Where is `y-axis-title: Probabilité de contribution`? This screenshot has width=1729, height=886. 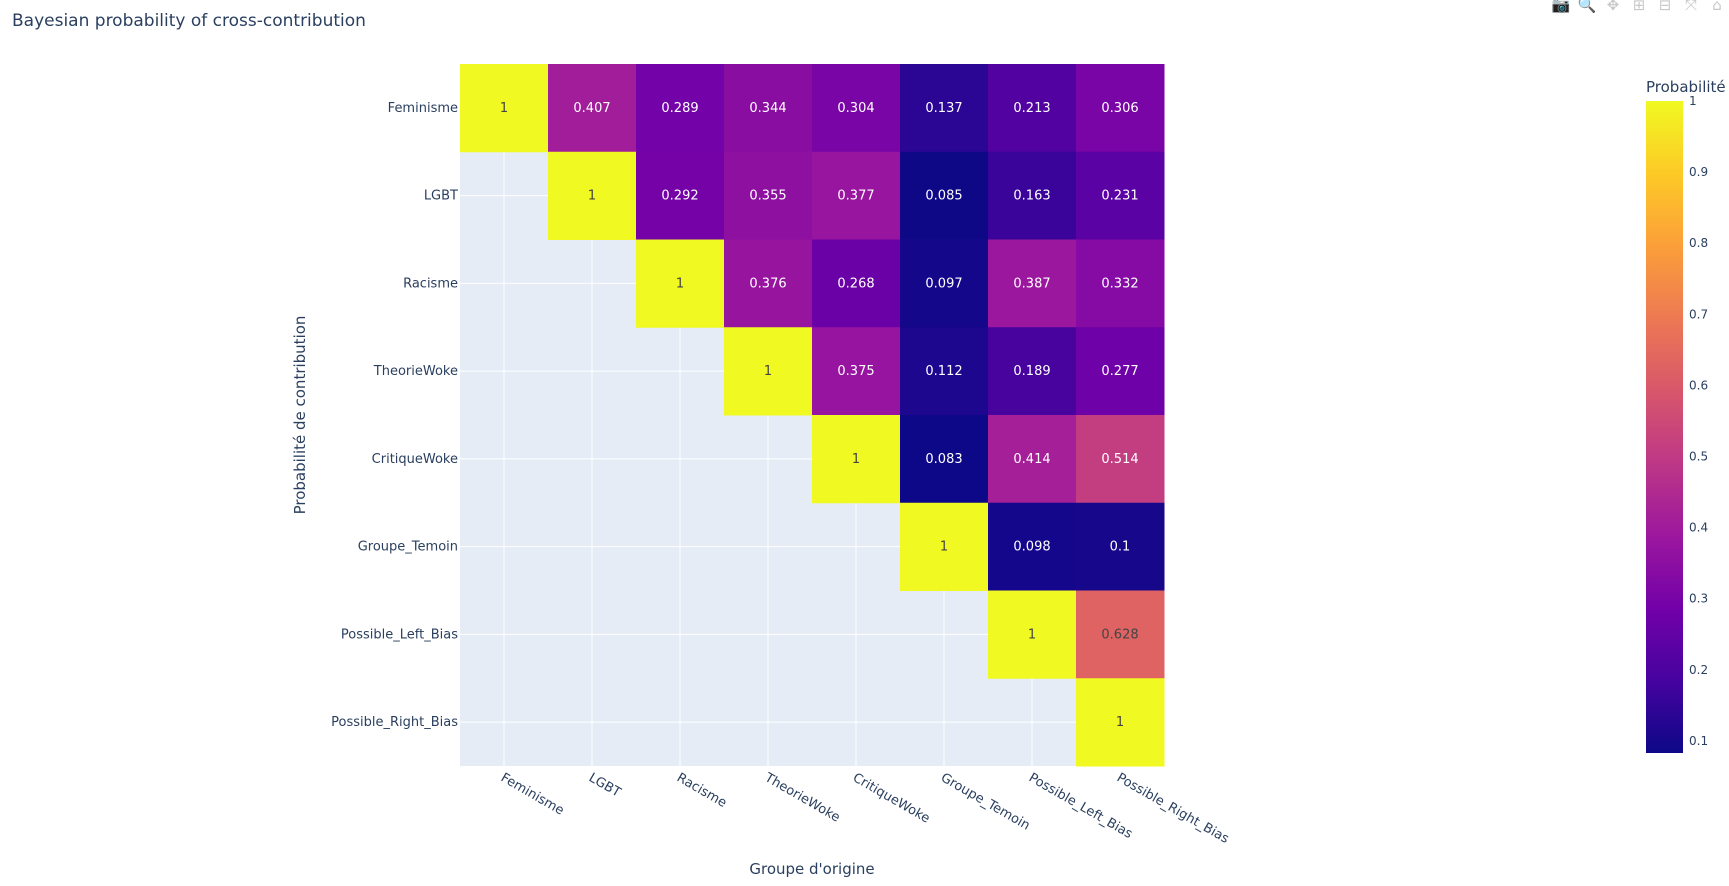
y-axis-title: Probabilité de contribution is located at coordinates (300, 415).